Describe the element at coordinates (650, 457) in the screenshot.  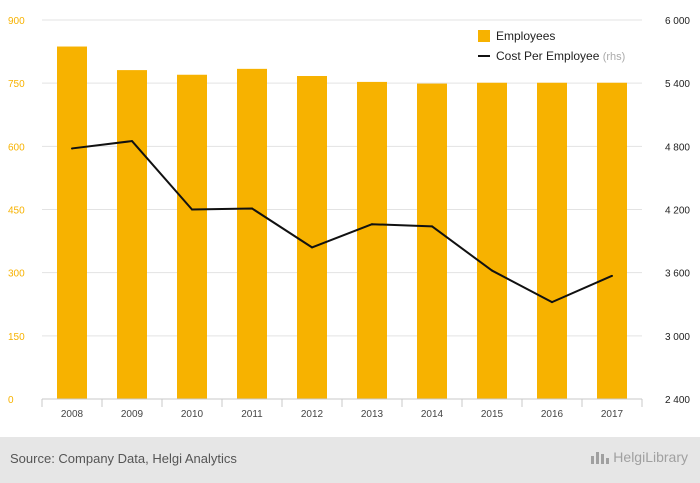
I see `brand-name: HelgiLibrary` at that location.